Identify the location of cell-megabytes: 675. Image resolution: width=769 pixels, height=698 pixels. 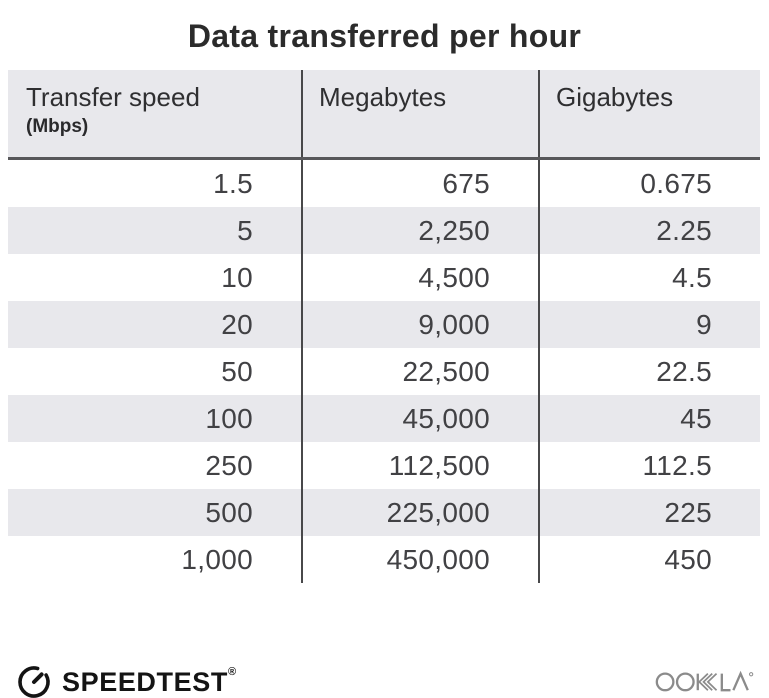
(419, 183).